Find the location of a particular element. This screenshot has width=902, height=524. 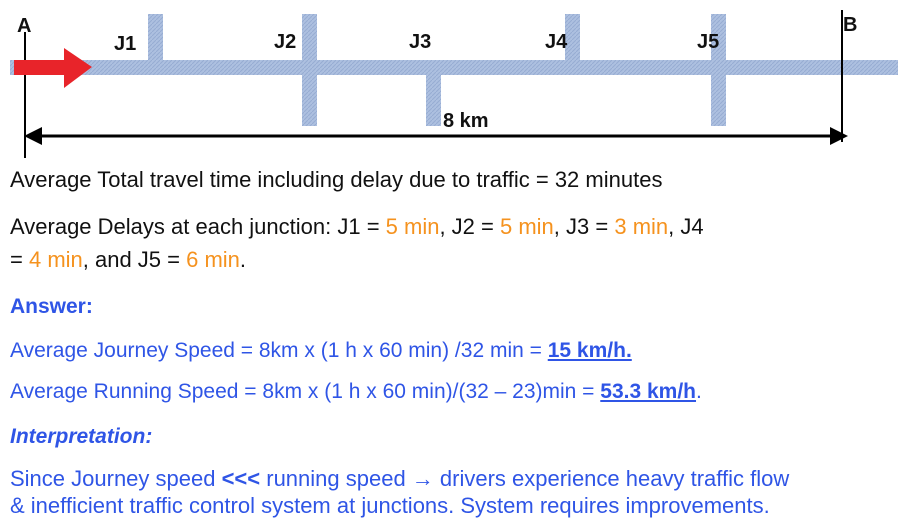

junction-j1-road is located at coordinates (155, 38).